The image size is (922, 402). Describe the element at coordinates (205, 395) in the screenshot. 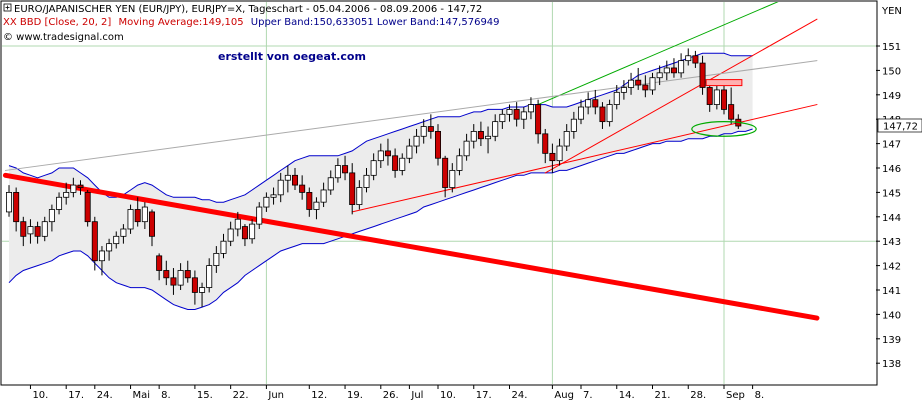

I see `x-tick-label: 15.` at that location.